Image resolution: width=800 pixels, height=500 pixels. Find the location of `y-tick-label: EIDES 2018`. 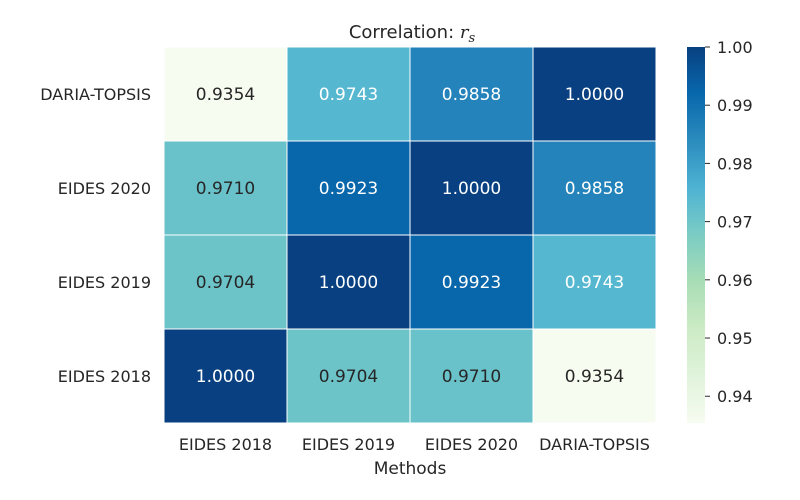

y-tick-label: EIDES 2018 is located at coordinates (104, 376).